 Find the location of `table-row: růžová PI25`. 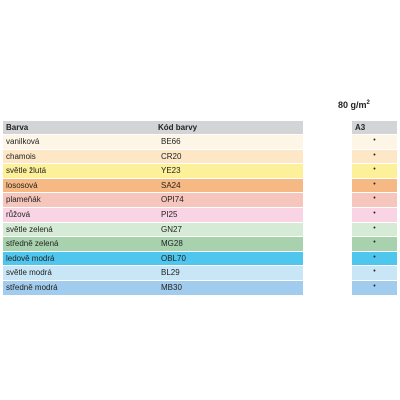

table-row: růžová PI25 is located at coordinates (153, 215).